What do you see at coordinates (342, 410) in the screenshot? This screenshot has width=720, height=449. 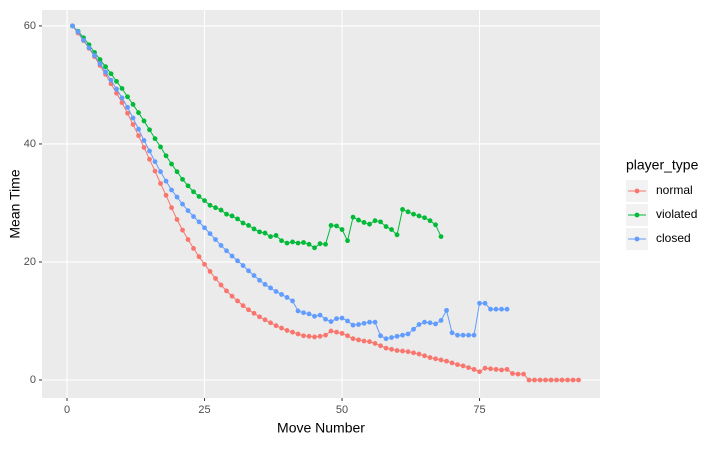 I see `x-tick-label: 50` at bounding box center [342, 410].